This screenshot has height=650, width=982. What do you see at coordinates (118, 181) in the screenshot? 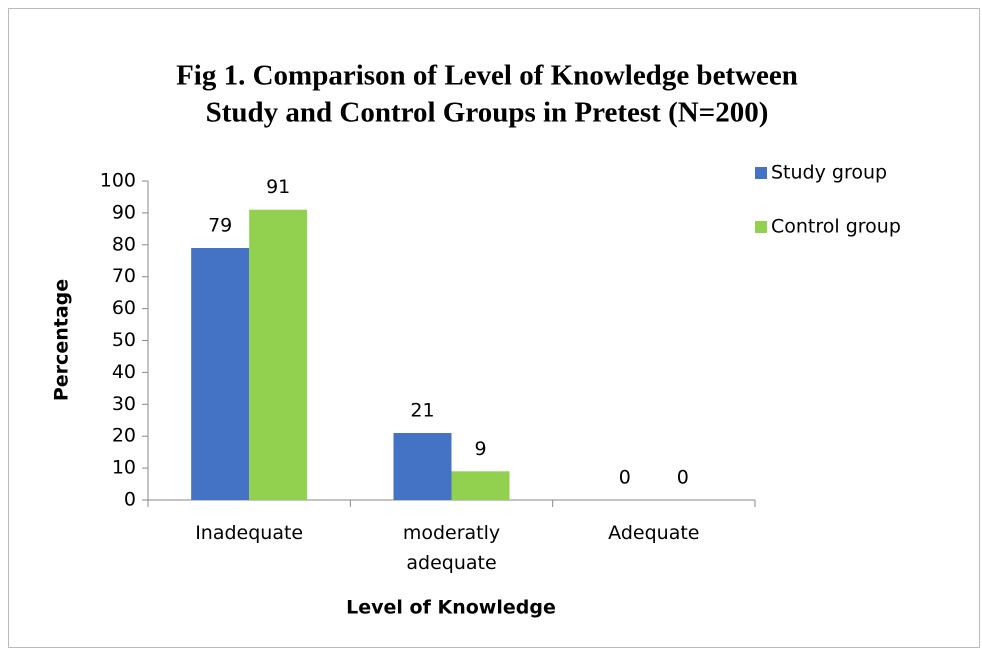
I see `y-tick-label: 100` at bounding box center [118, 181].